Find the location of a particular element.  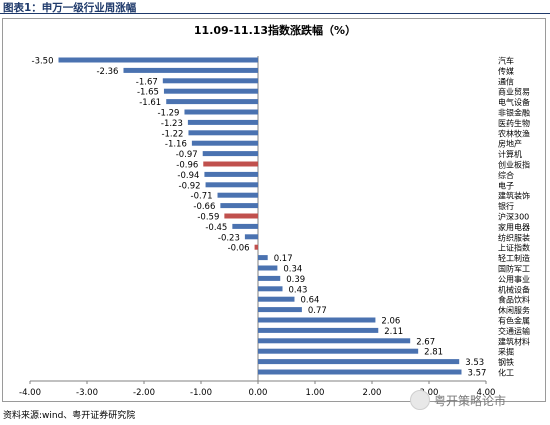

category-label: 休闲服务 is located at coordinates (514, 310).